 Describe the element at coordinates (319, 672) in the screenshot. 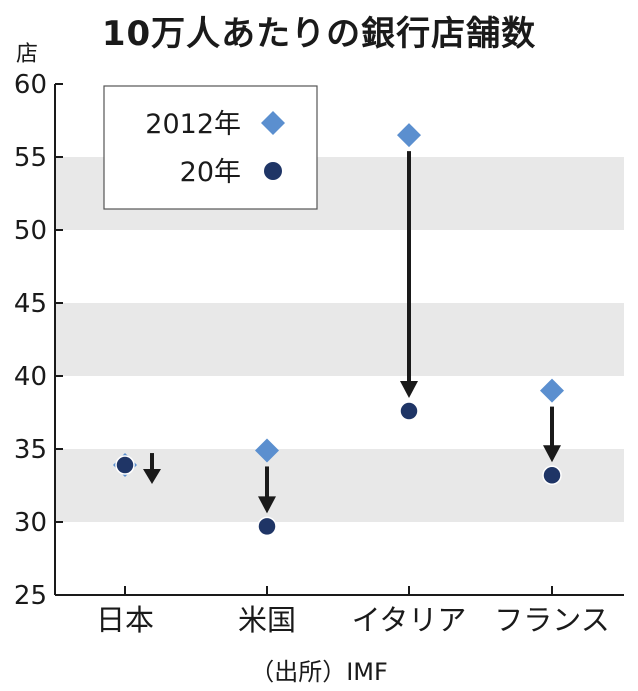

I see `source-note: （出所）IMF` at that location.